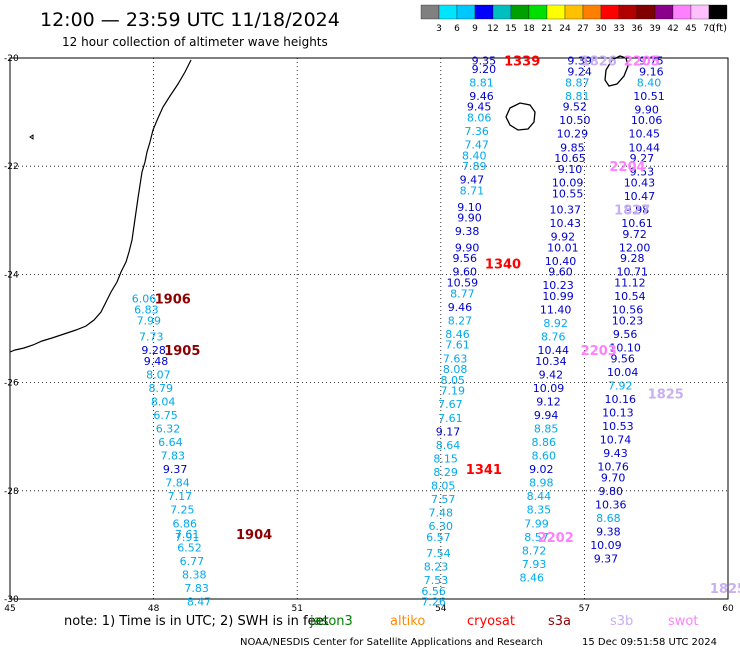 This screenshot has width=740, height=650. I want to click on track-label: 1341, so click(484, 470).